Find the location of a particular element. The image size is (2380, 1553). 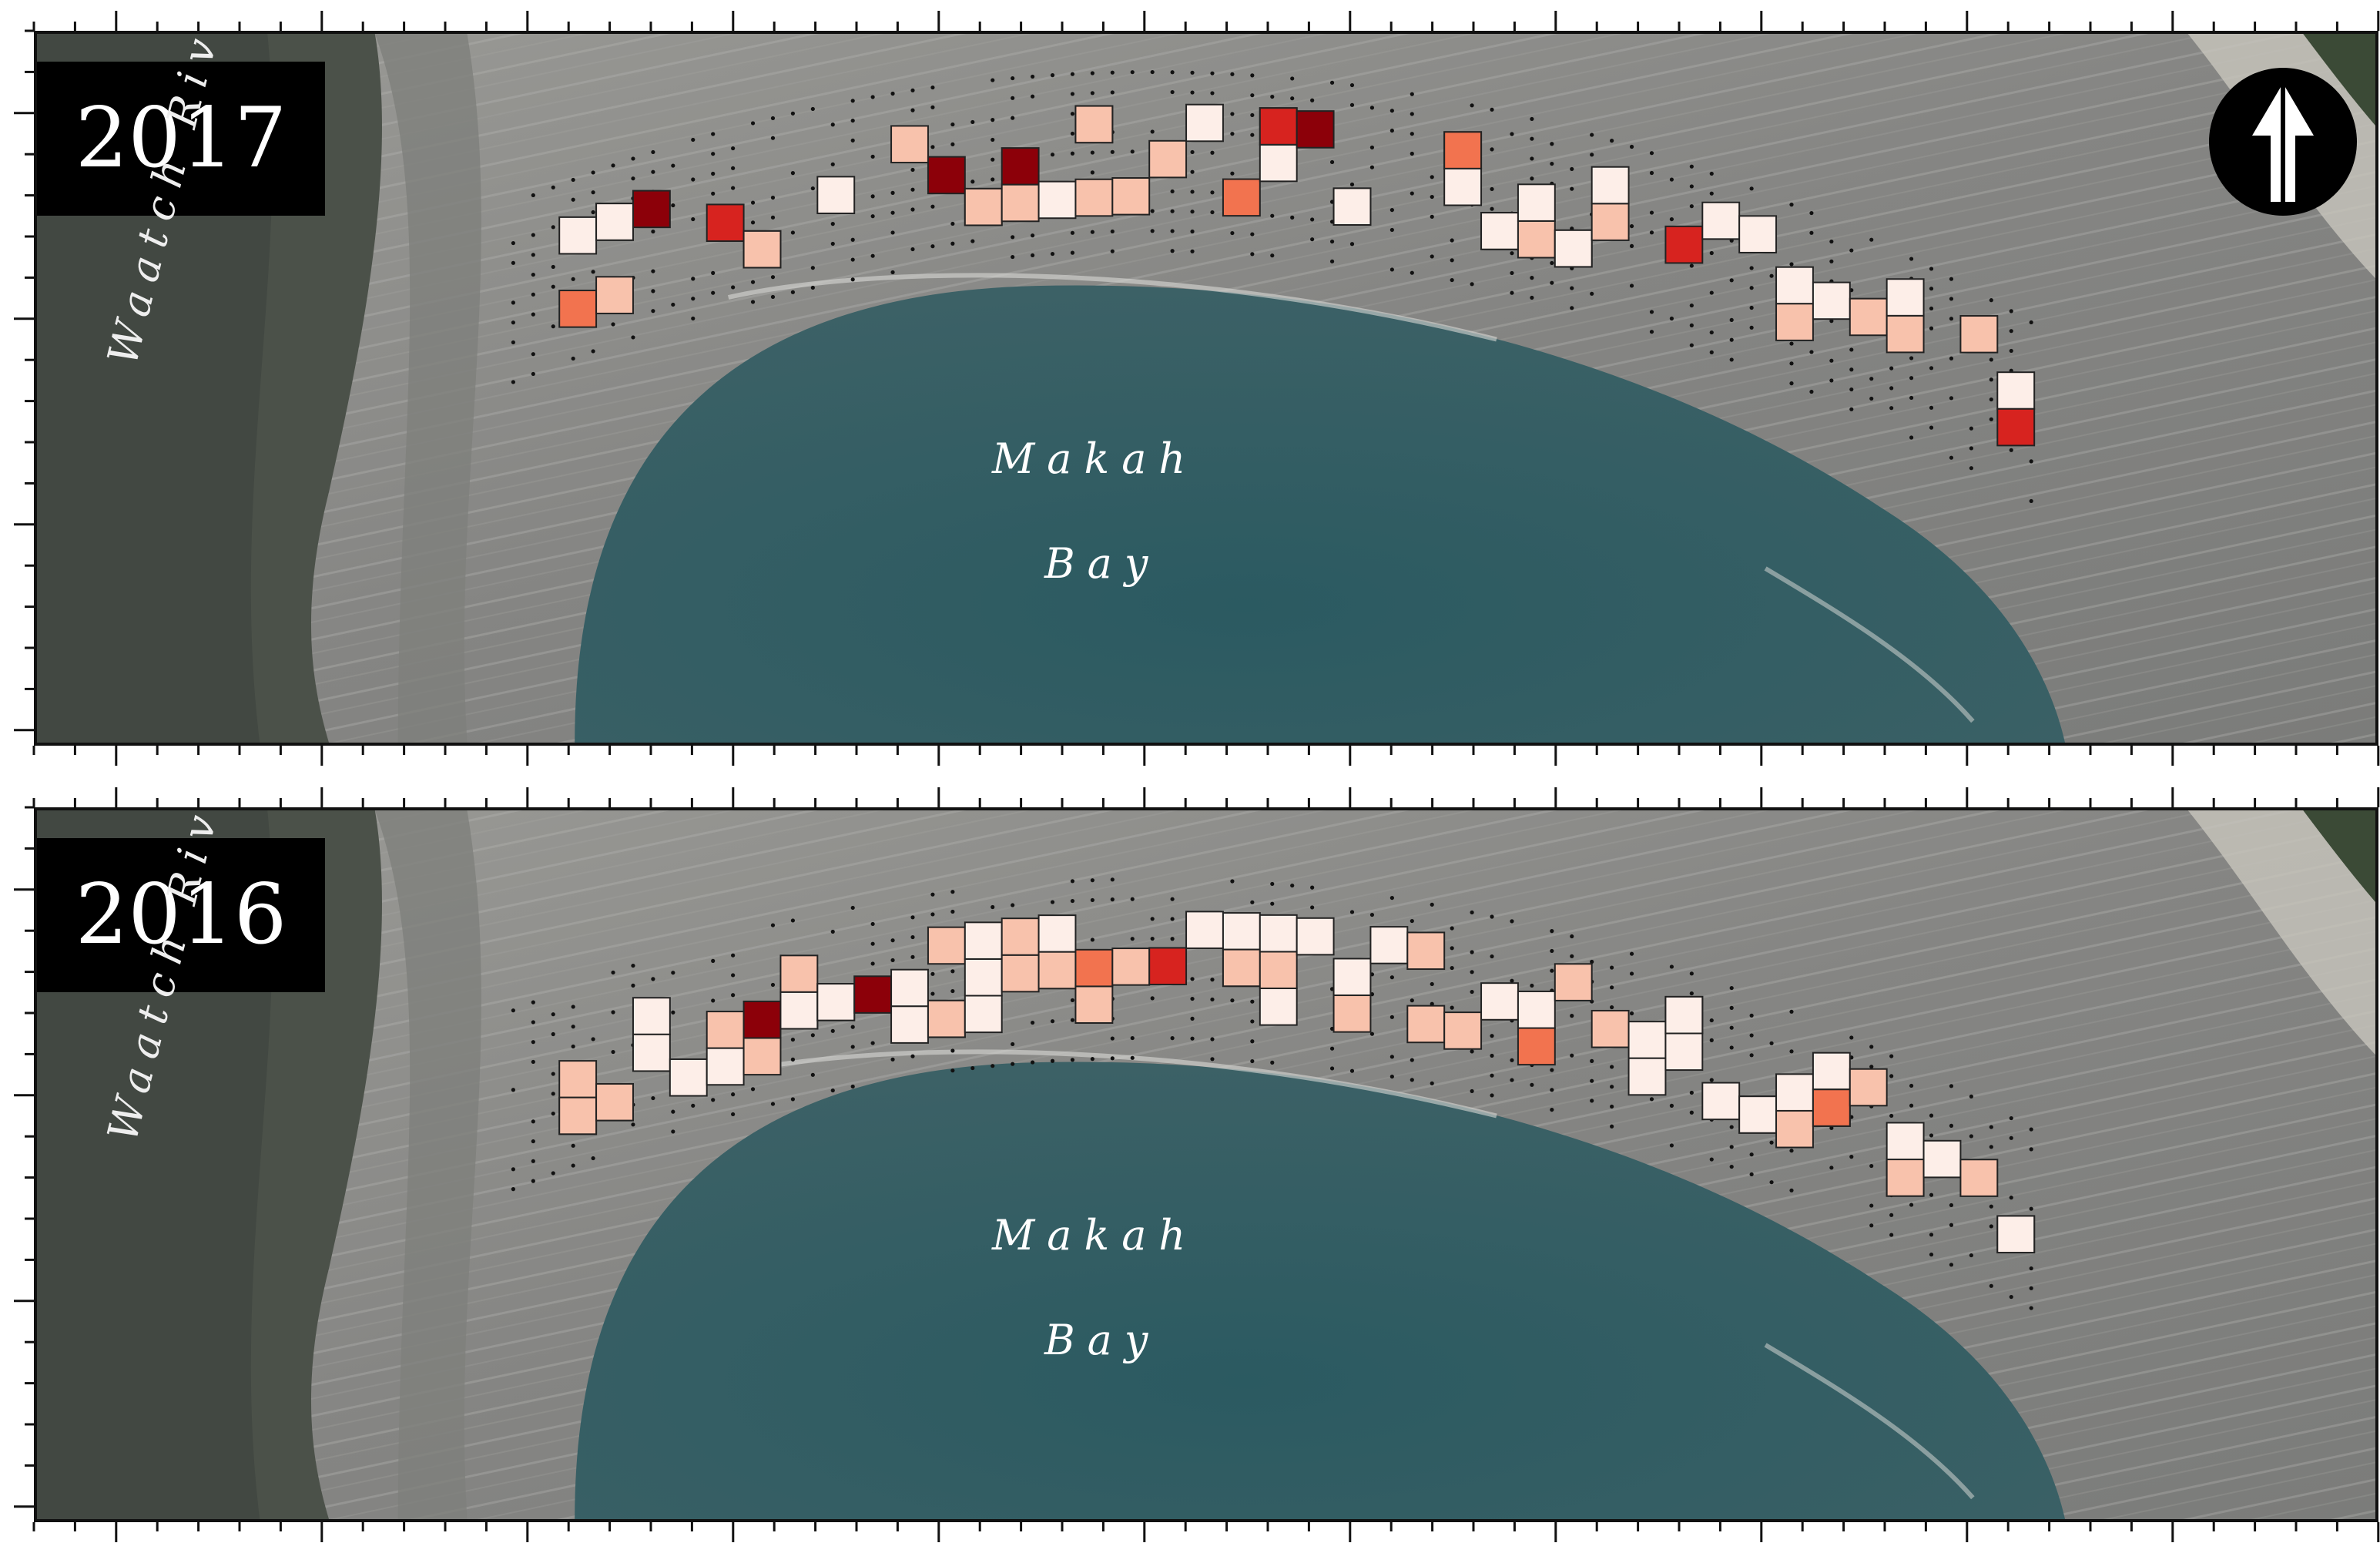

north-arrow-icon is located at coordinates (2283, 142).